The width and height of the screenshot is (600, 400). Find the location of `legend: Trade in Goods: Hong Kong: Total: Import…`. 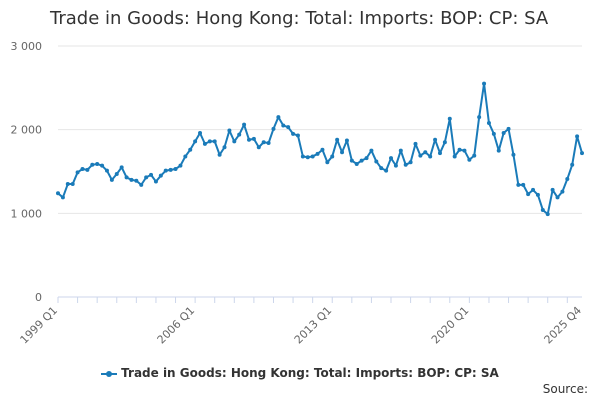

legend: Trade in Goods: Hong Kong: Total: Import… is located at coordinates (300, 373).